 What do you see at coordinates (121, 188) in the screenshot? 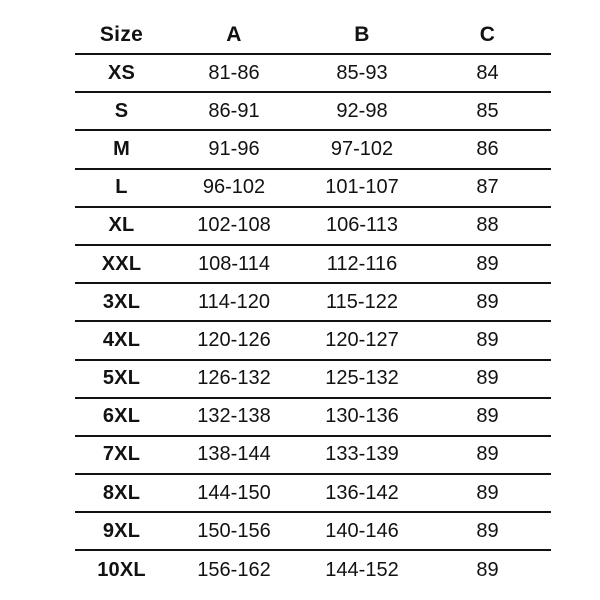
I see `size-cell: L` at bounding box center [121, 188].